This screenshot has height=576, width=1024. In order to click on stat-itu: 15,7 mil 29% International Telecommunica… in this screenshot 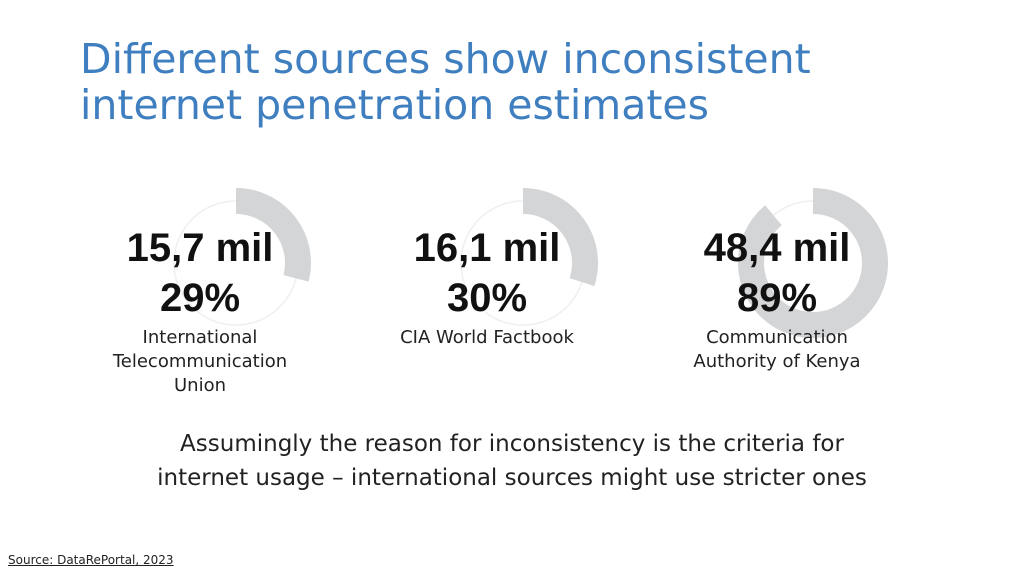, I will do `click(200, 301)`.